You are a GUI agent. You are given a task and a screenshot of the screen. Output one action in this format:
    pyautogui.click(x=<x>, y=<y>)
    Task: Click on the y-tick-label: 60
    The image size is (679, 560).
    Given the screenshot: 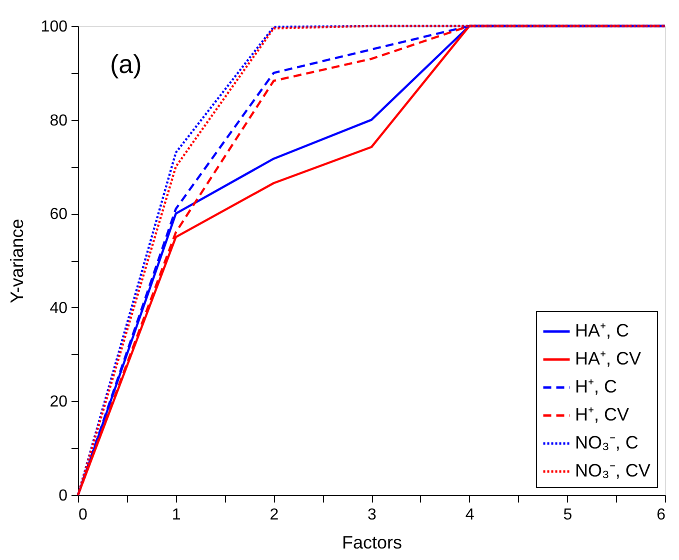 What is the action you would take?
    pyautogui.click(x=59, y=215)
    